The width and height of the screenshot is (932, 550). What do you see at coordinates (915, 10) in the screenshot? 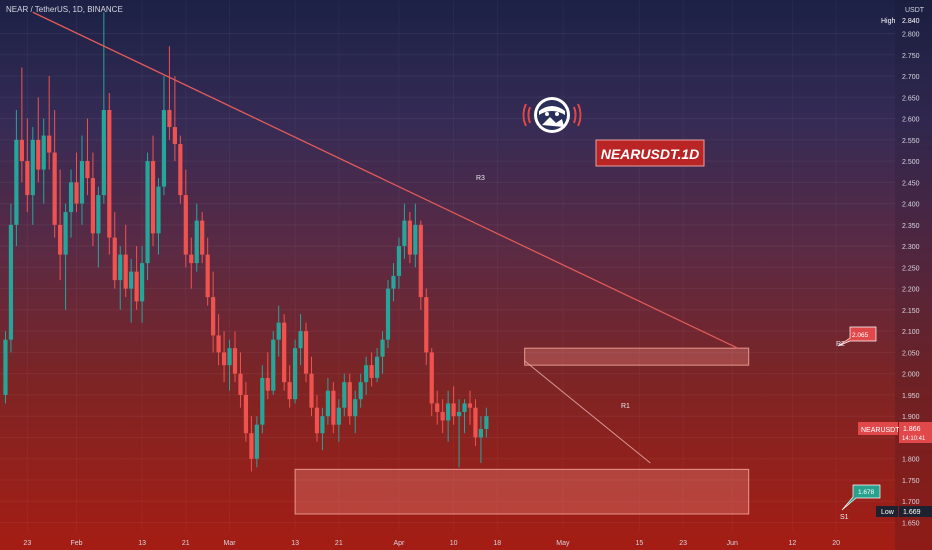
I see `axis-currency: USDT` at bounding box center [915, 10].